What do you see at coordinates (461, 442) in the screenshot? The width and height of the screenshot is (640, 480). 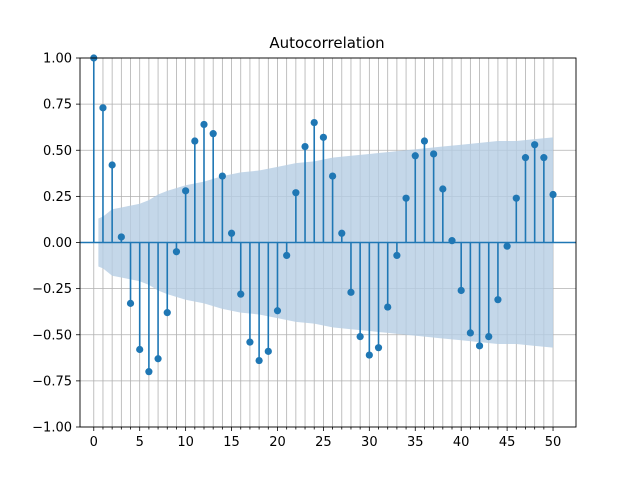 I see `x-tick-label: 40` at bounding box center [461, 442].